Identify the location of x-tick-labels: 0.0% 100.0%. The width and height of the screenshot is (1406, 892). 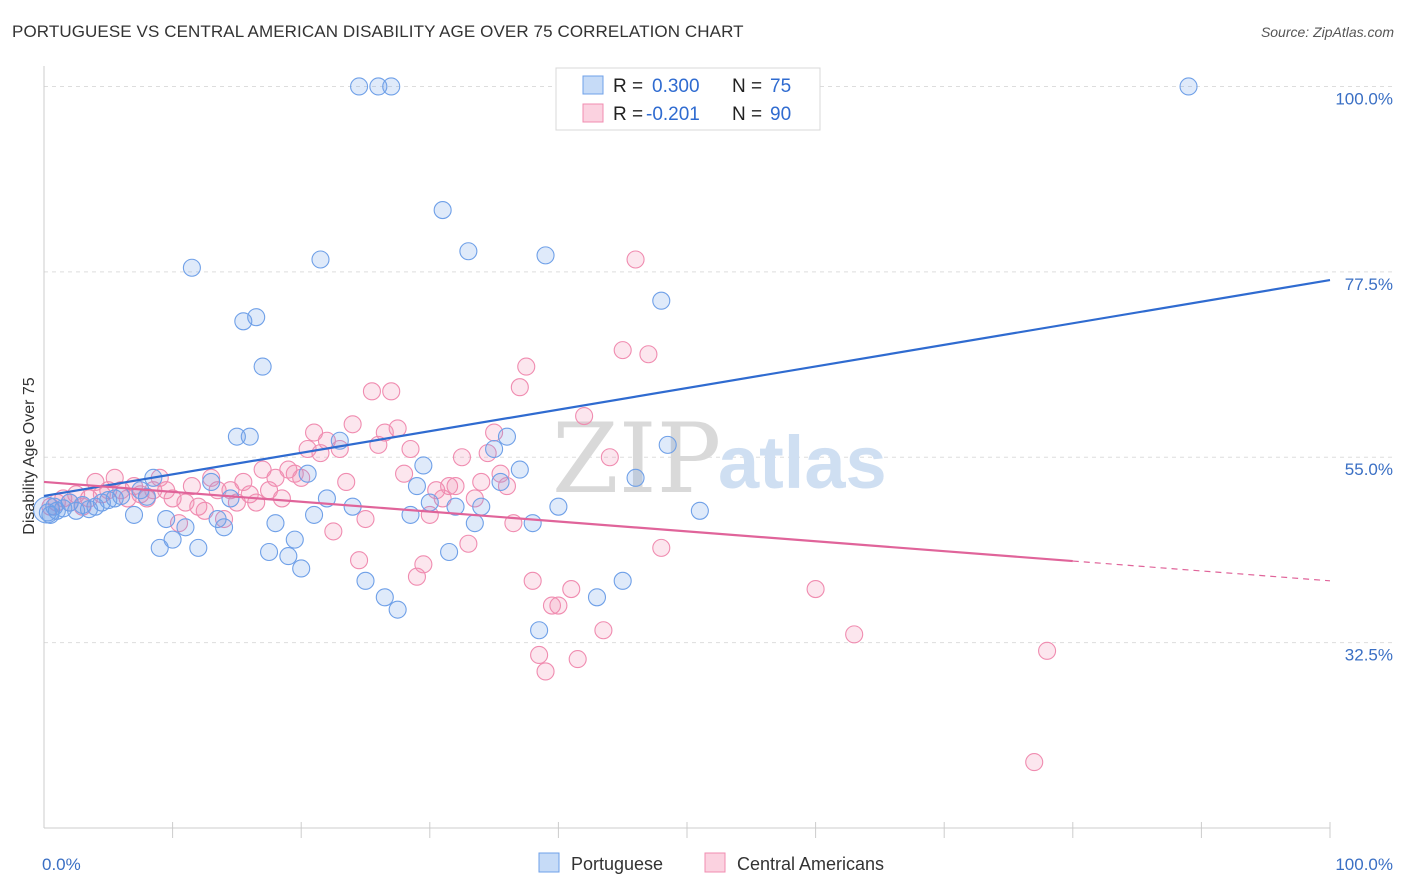
(717, 864).